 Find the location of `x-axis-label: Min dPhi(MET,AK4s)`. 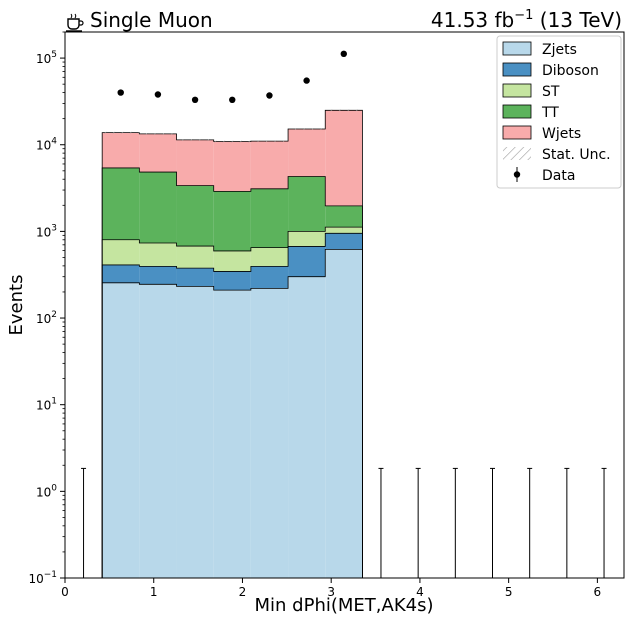

x-axis-label: Min dPhi(MET,AK4s) is located at coordinates (344, 605).